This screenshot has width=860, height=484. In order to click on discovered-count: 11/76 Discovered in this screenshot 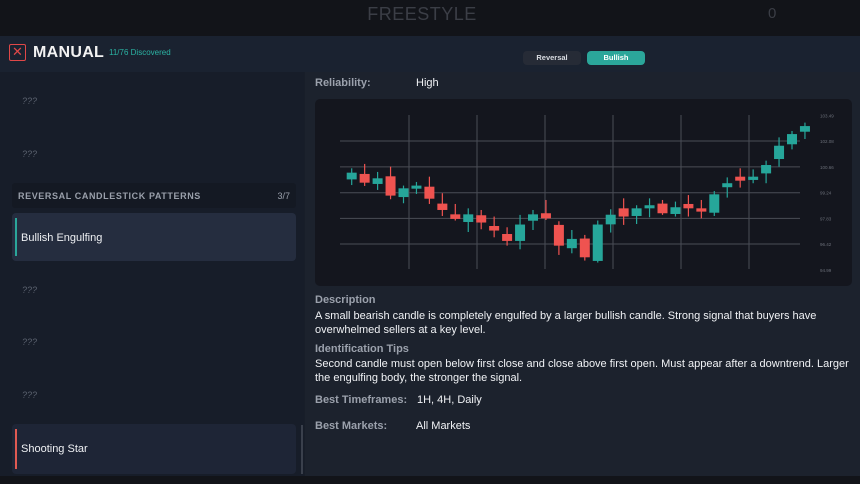, I will do `click(140, 52)`.